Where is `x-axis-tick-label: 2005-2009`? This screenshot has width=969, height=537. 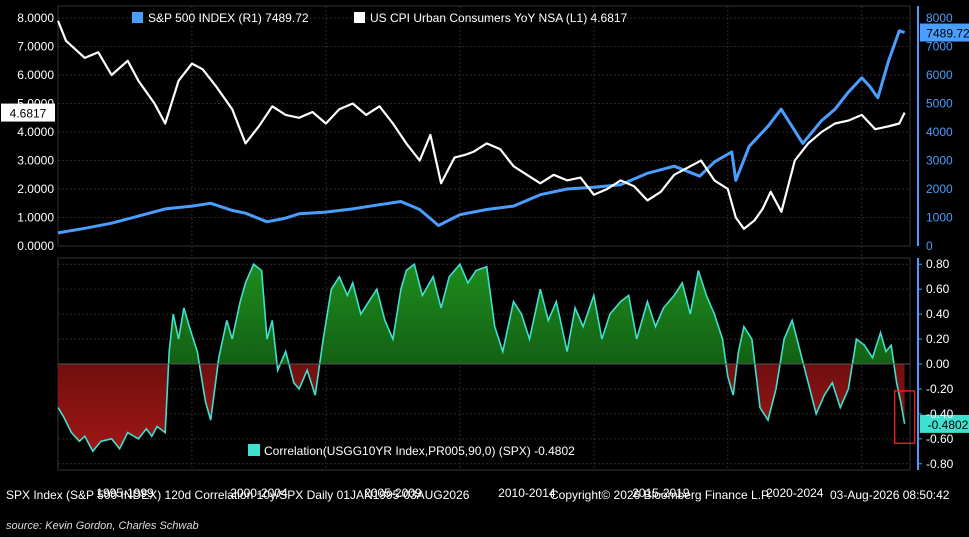 x-axis-tick-label: 2005-2009 is located at coordinates (393, 493).